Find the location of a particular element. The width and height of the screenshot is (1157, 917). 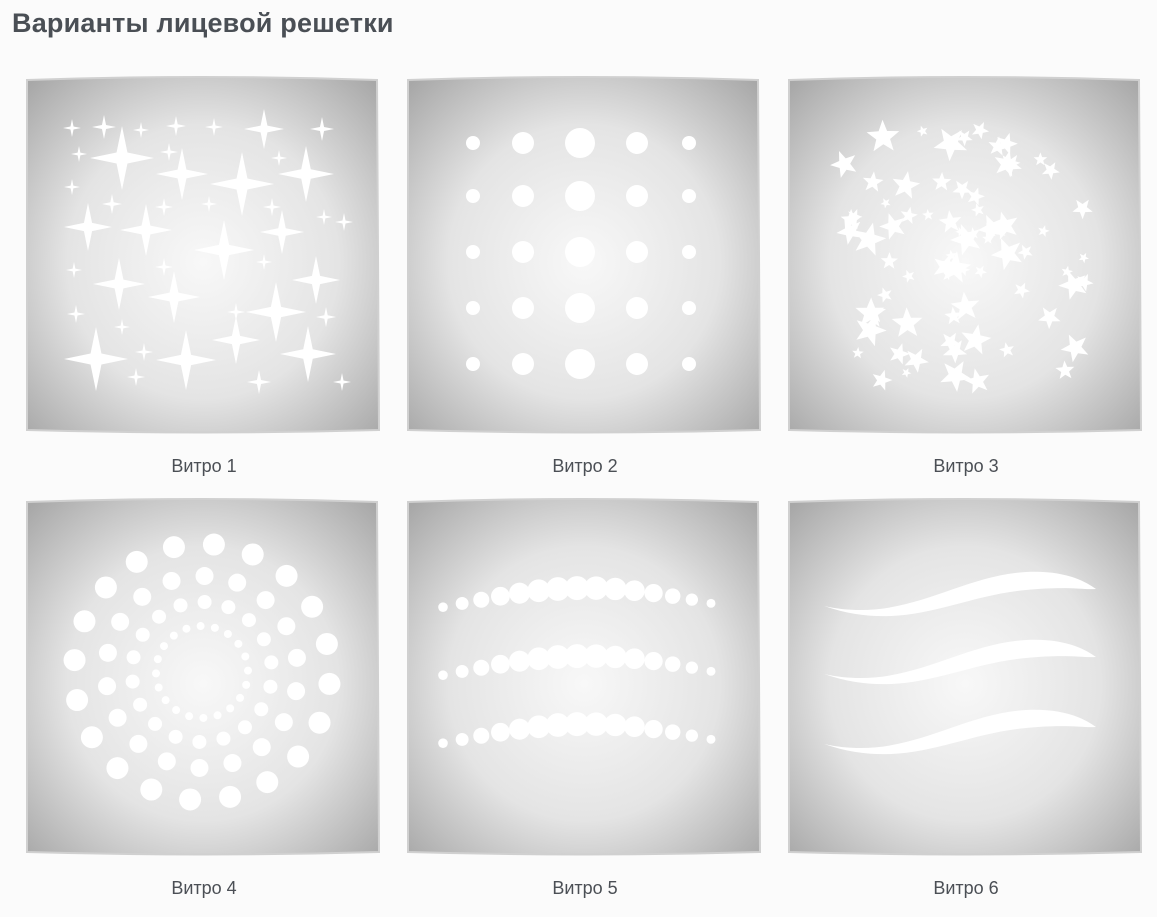

variant-card-vitro-1: Витро 1 is located at coordinates (204, 282).